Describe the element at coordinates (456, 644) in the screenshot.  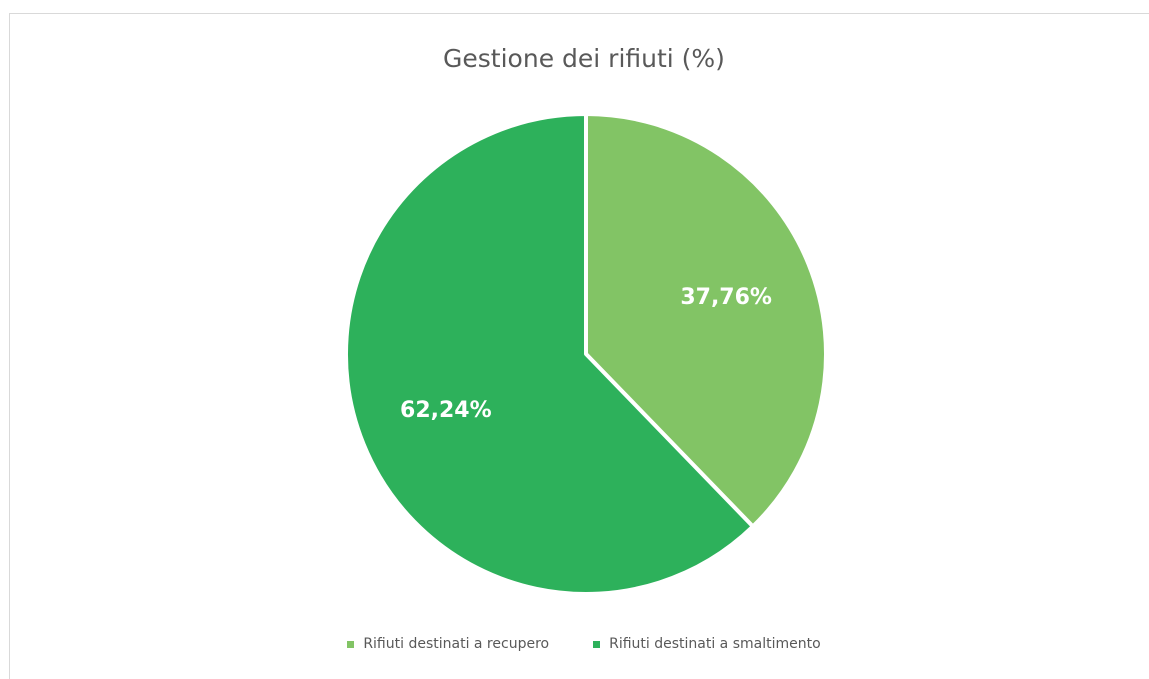
I see `legend-label-recupero: Rifiuti destinati a recupero` at that location.